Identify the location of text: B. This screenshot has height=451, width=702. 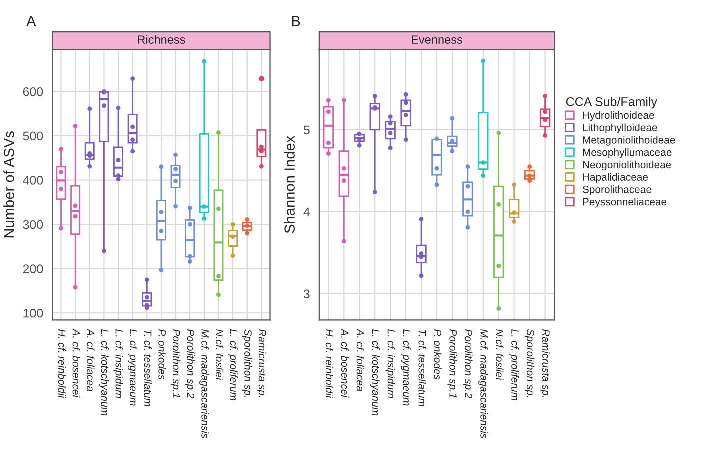
(296, 21).